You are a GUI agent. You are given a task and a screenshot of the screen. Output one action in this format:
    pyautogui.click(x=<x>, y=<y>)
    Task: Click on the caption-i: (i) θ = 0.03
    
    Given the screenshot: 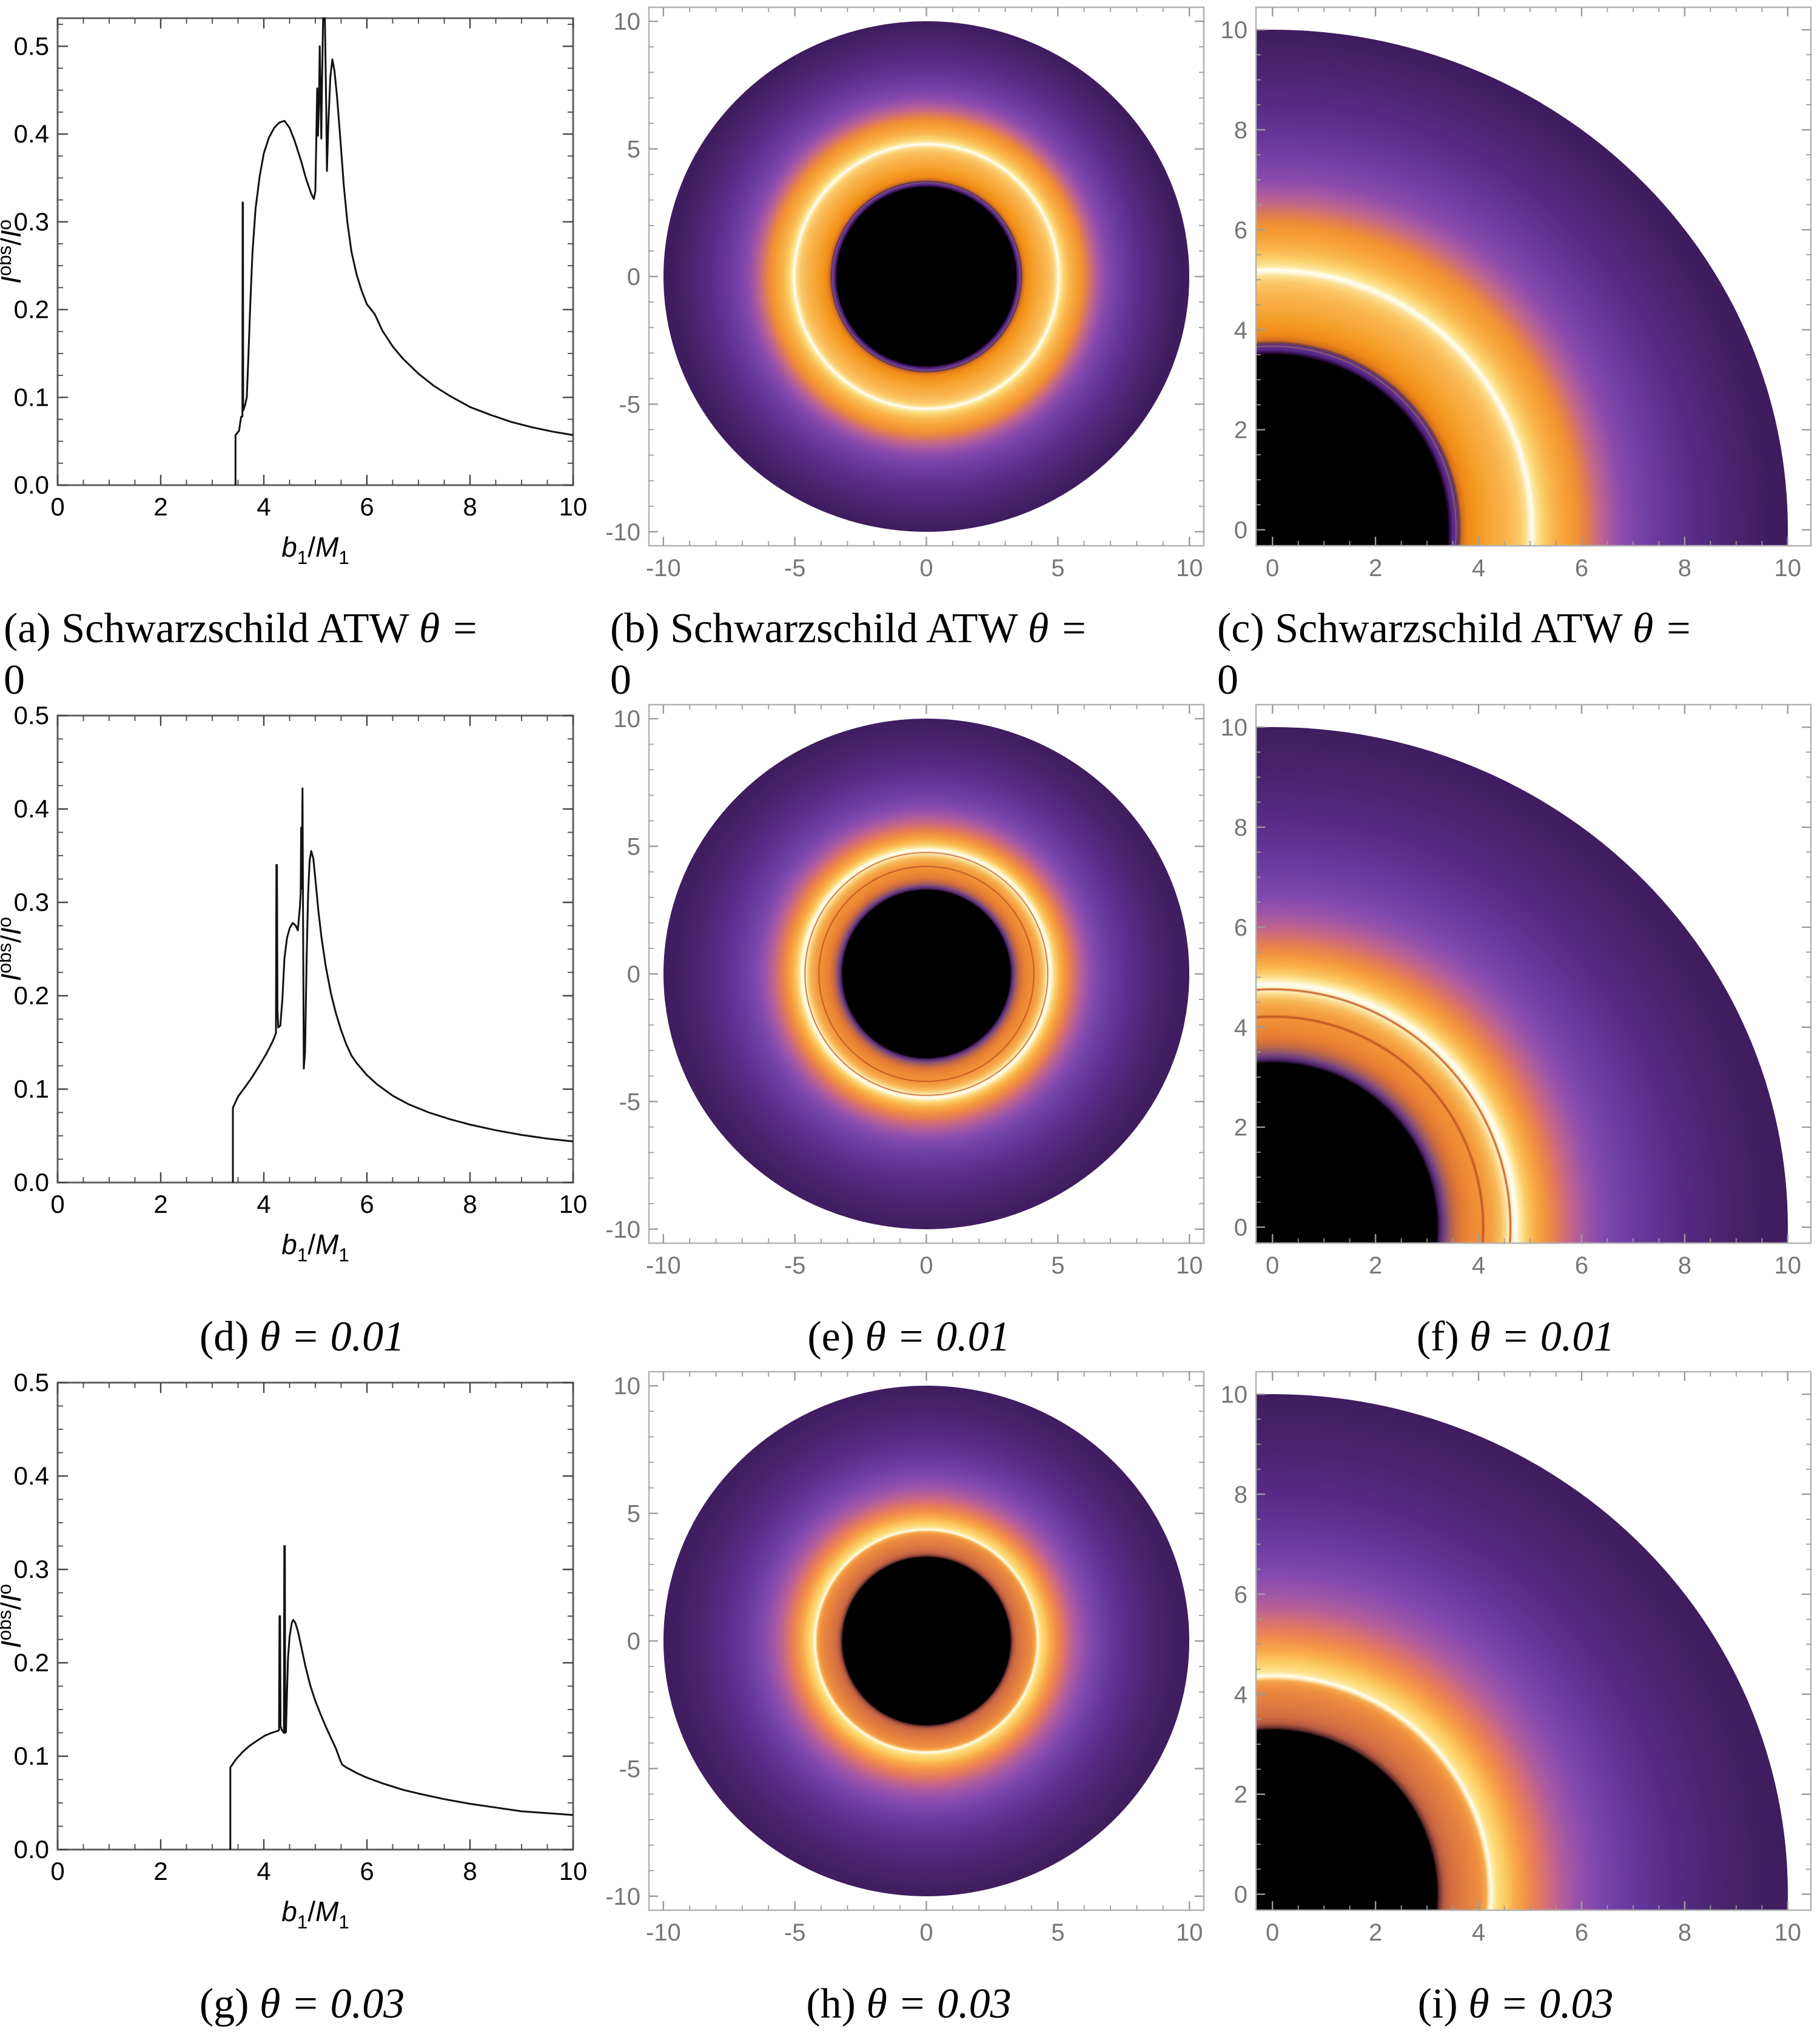 What is the action you would take?
    pyautogui.click(x=1517, y=1988)
    